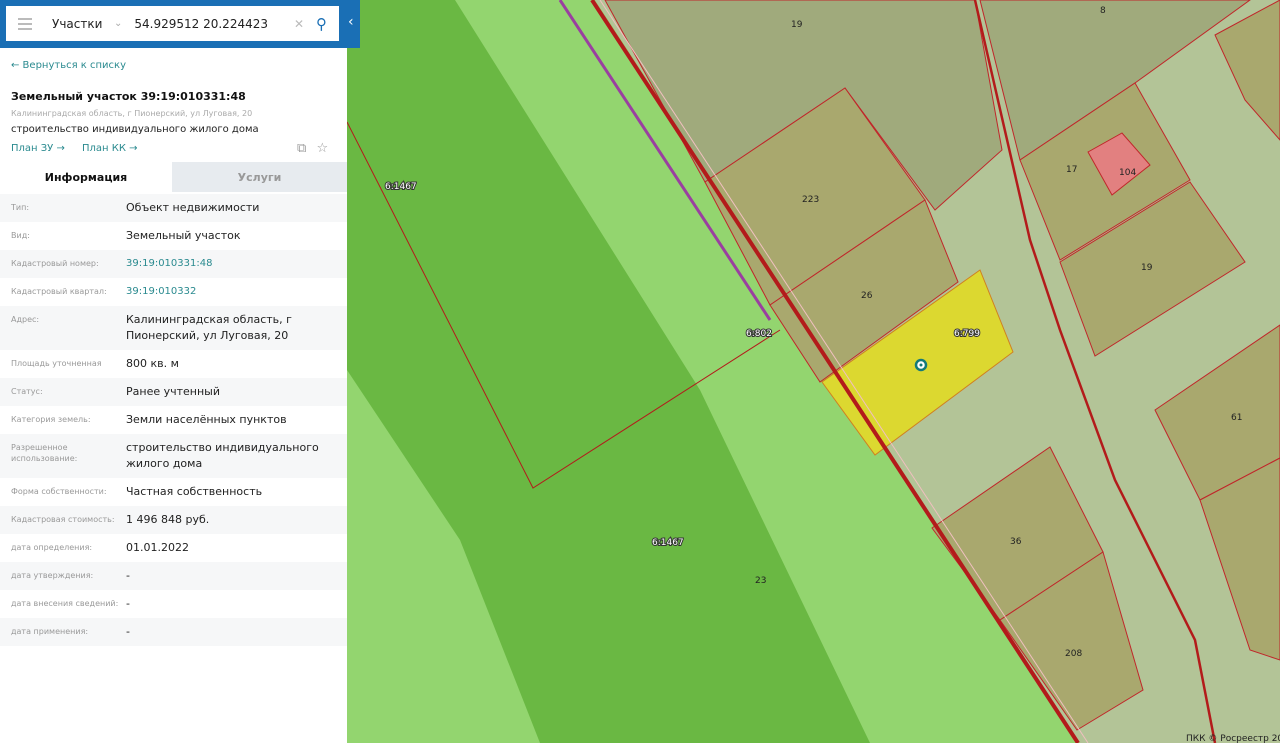  Describe the element at coordinates (1239, 559) in the screenshot. I see `parcel-far-right` at that location.